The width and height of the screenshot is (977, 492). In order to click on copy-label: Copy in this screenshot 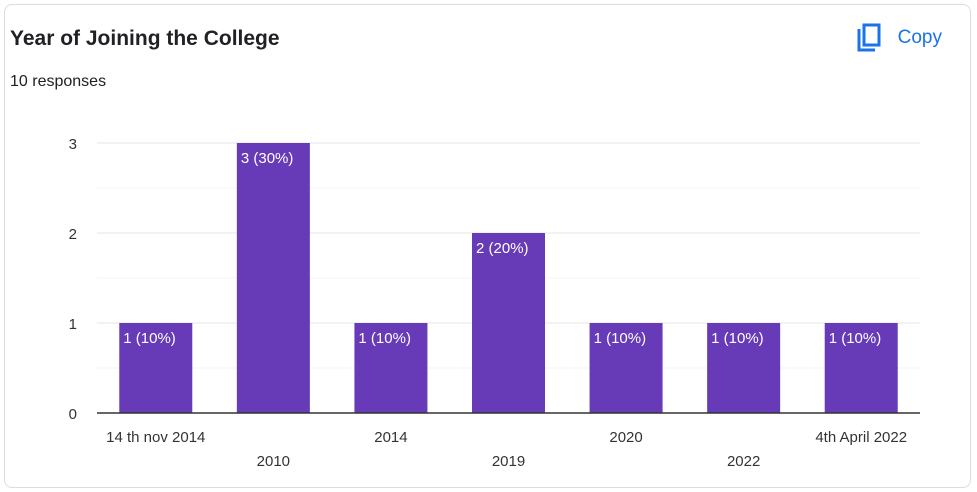, I will do `click(919, 37)`.